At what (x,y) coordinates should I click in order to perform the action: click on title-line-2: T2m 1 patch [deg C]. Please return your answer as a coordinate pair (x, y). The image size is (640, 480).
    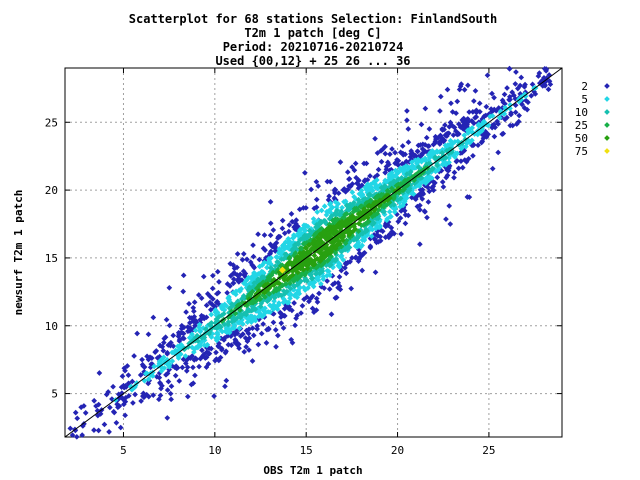
    Looking at the image, I should click on (312, 33).